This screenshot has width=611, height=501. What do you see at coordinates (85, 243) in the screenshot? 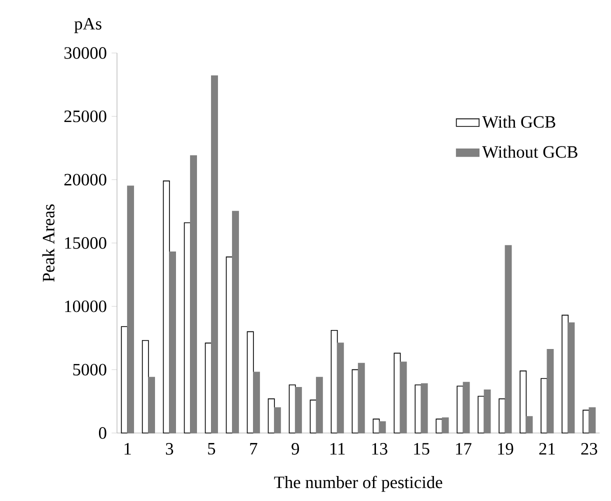
I see `y-tick-label: 15000` at bounding box center [85, 243].